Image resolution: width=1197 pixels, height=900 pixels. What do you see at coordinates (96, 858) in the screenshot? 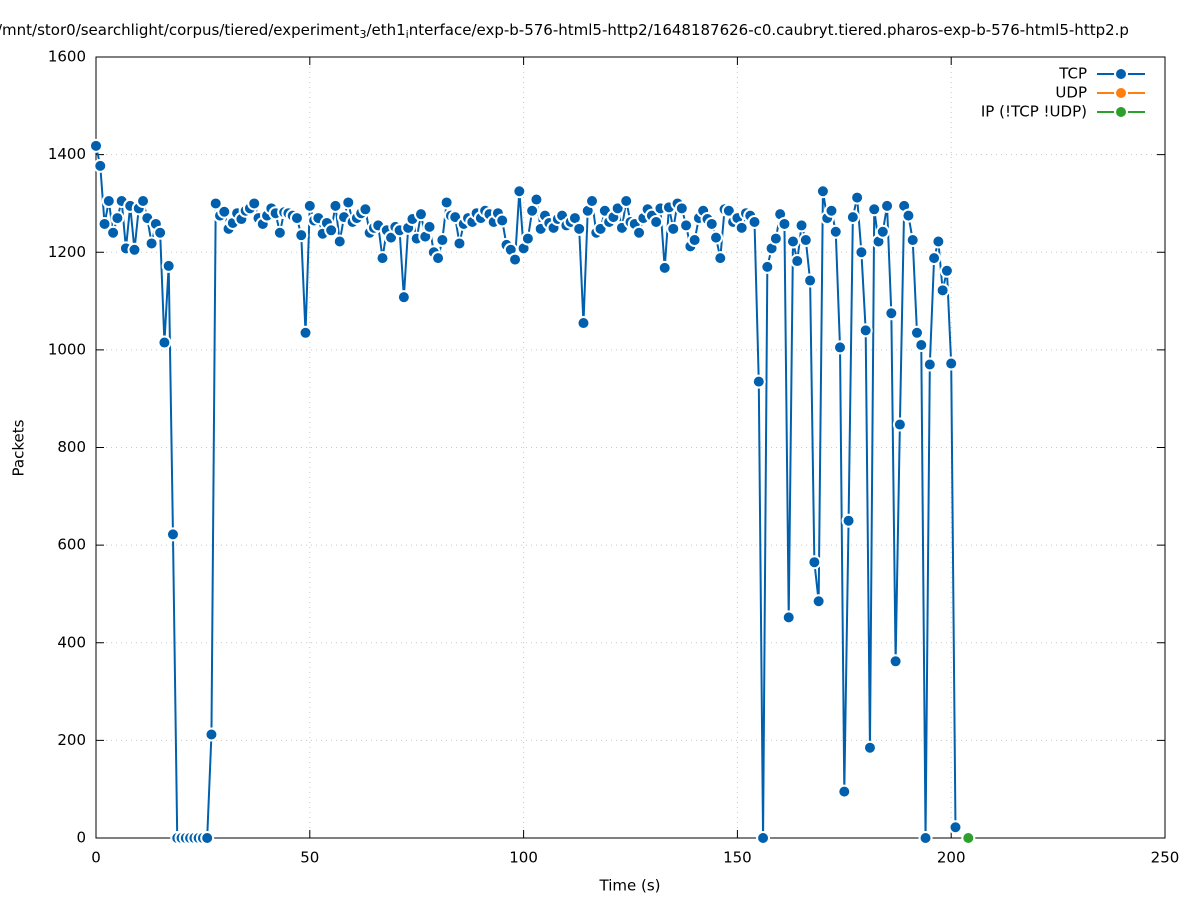
I see `x-tick-label: 0` at bounding box center [96, 858].